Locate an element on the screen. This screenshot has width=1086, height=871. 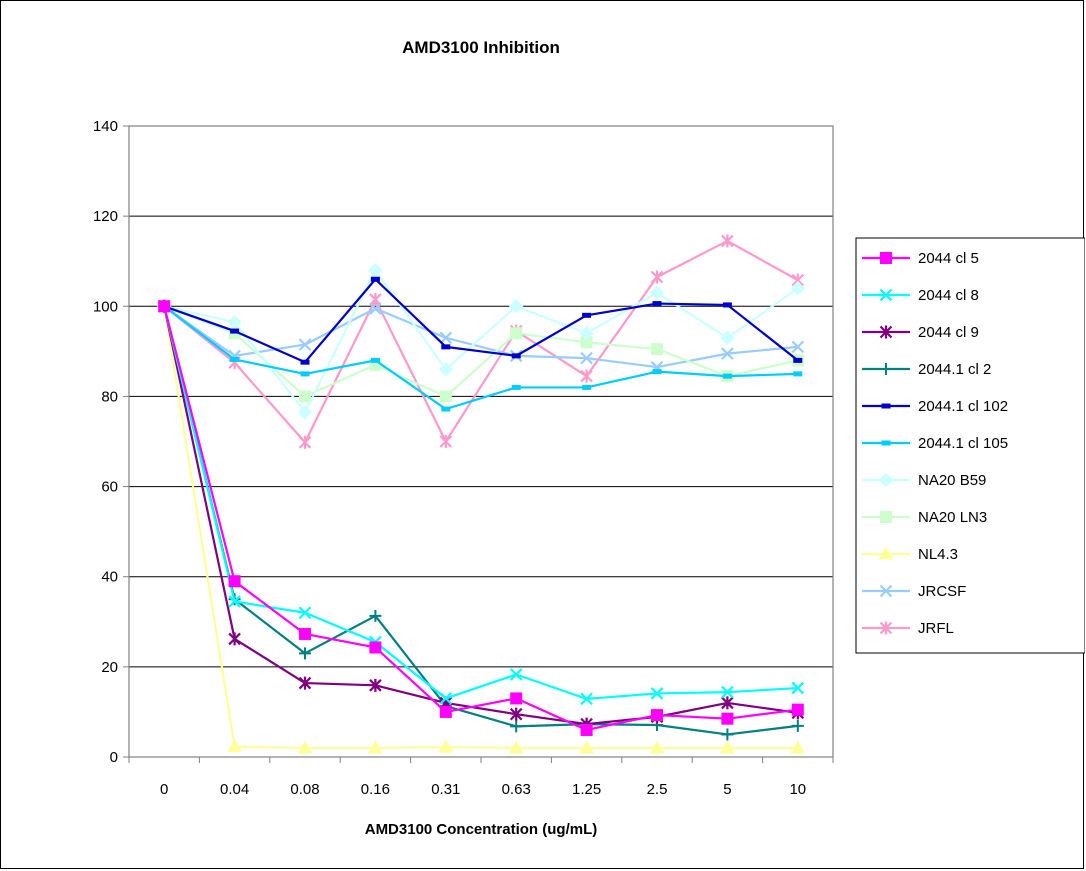
legend-box is located at coordinates (970, 445).